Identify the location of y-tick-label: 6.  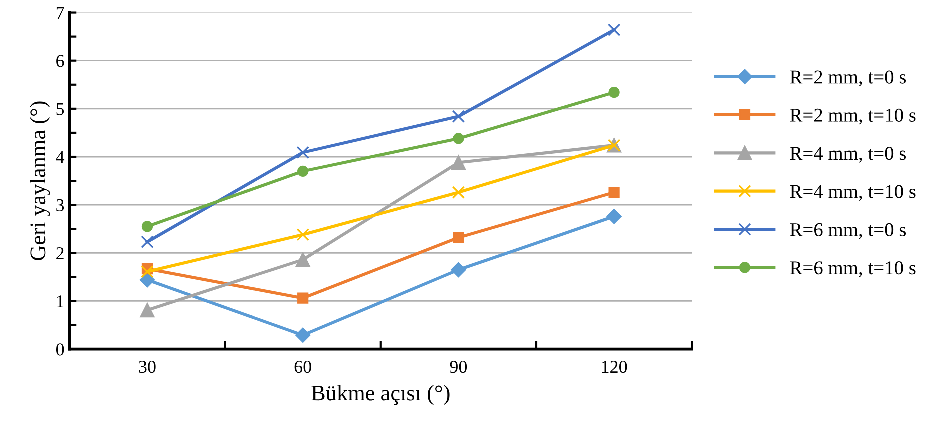
(60, 61).